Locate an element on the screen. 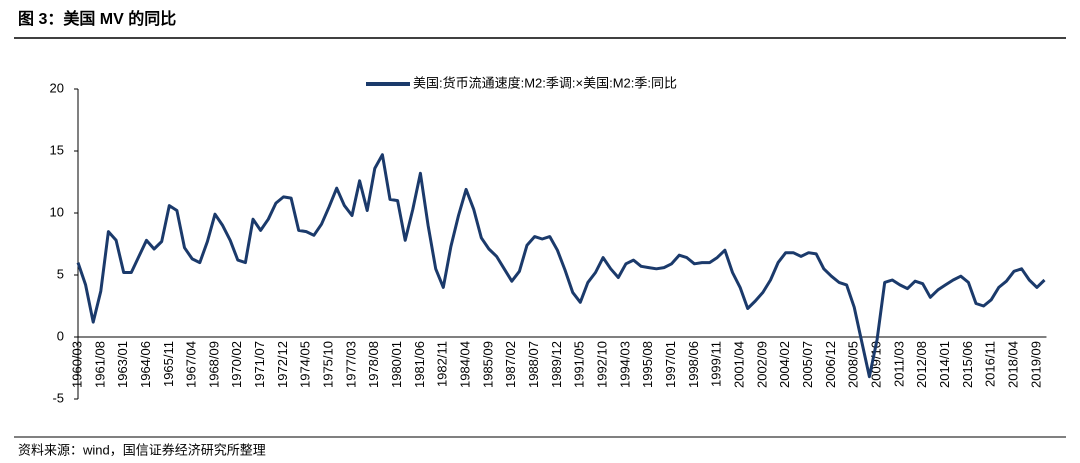 Image resolution: width=1080 pixels, height=463 pixels. x-tick-label: 1975/10 is located at coordinates (328, 364).